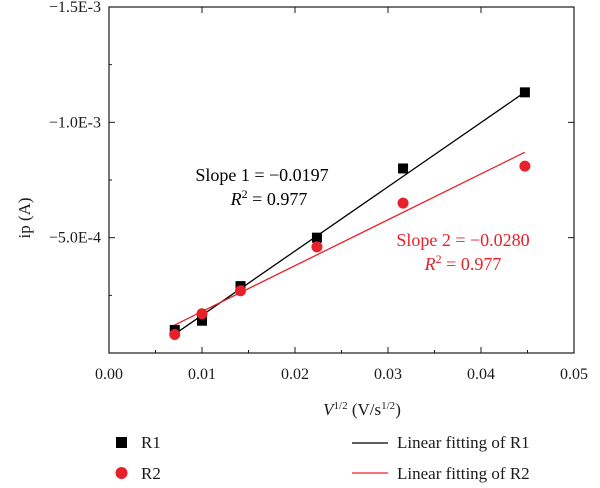  What do you see at coordinates (202, 374) in the screenshot?
I see `x-tick-label: 0.01` at bounding box center [202, 374].